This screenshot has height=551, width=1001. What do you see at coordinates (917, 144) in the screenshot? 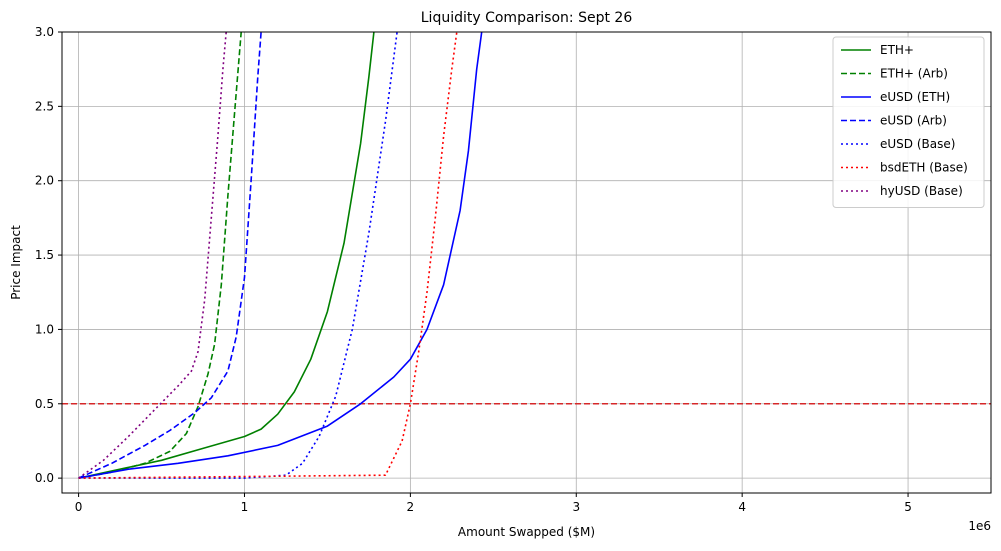
I see `legend-label: eUSD (Base)` at bounding box center [917, 144].